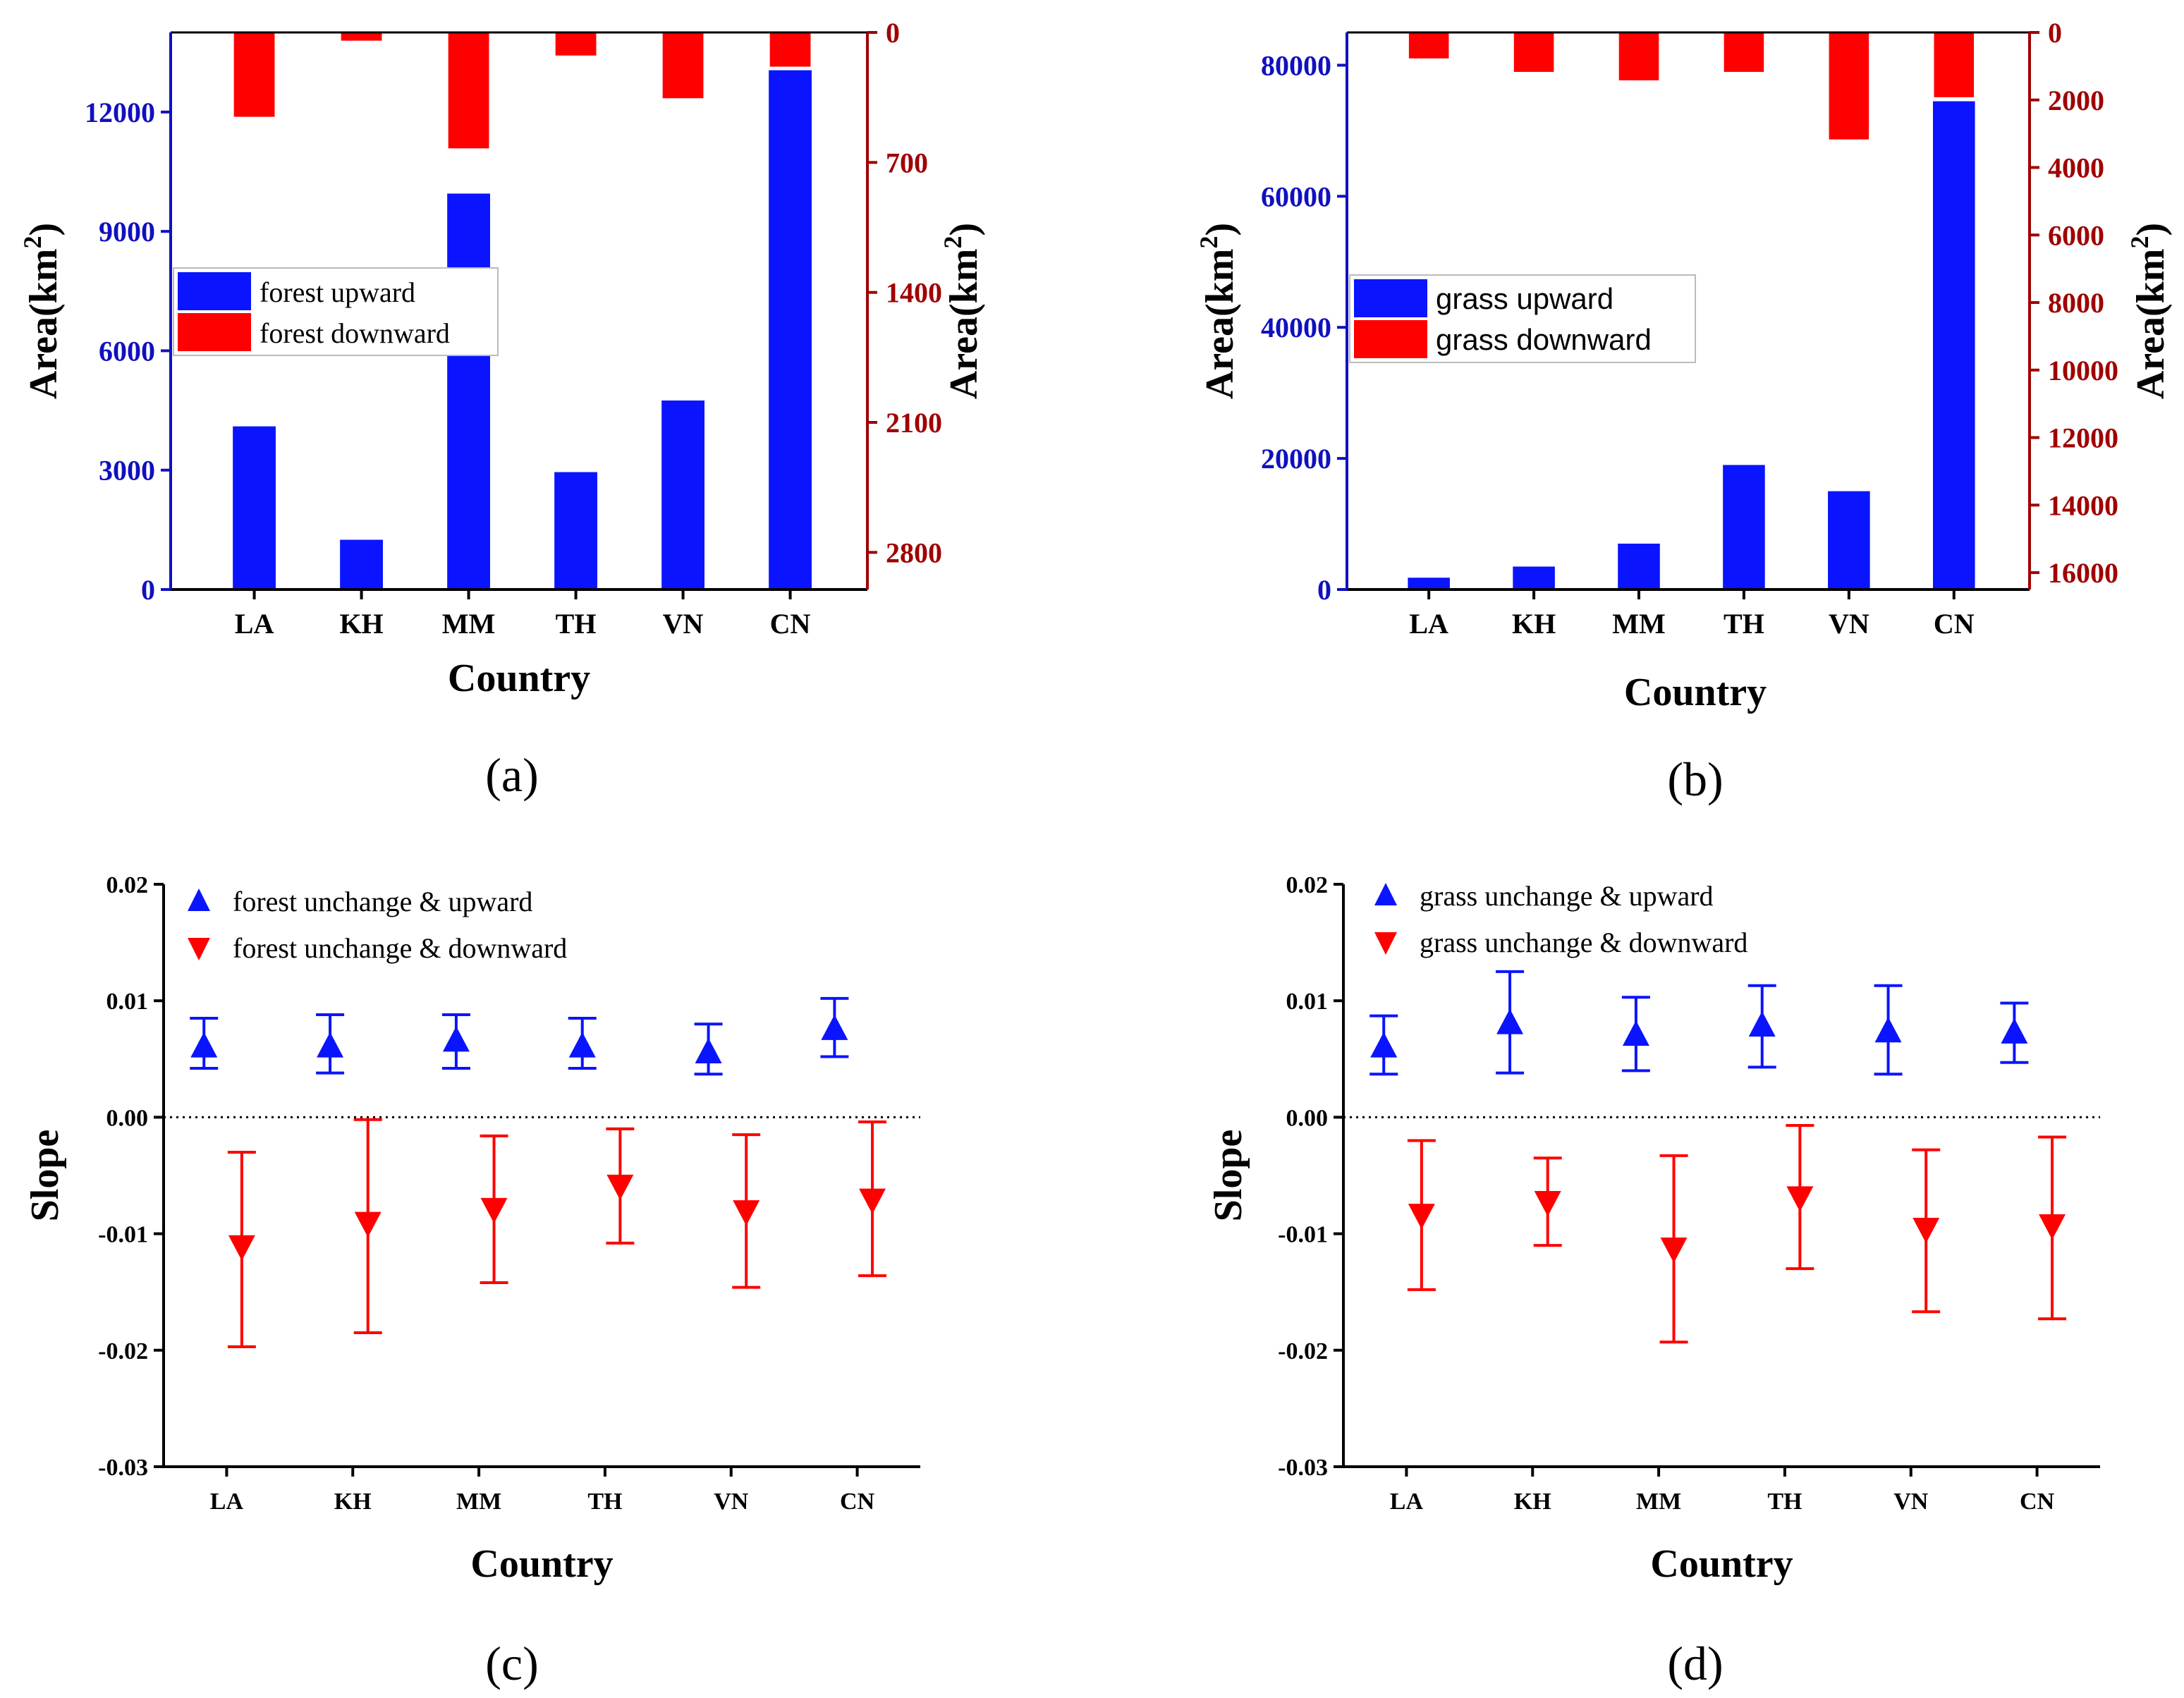 This screenshot has height=1698, width=2184. I want to click on right-tick-label: 1400, so click(914, 293).